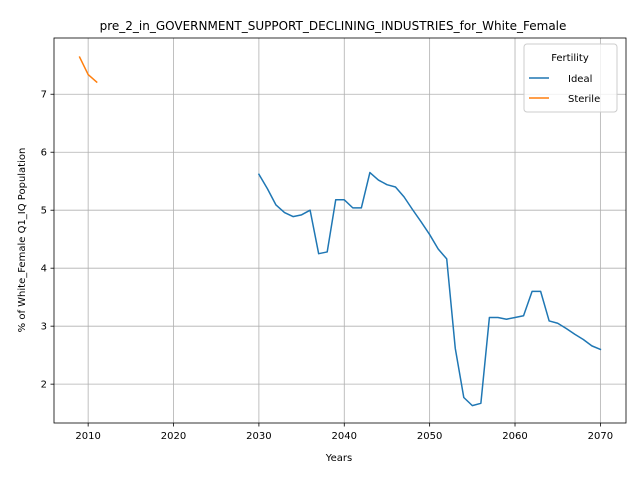  What do you see at coordinates (44, 327) in the screenshot?
I see `y-tick-label: 3` at bounding box center [44, 327].